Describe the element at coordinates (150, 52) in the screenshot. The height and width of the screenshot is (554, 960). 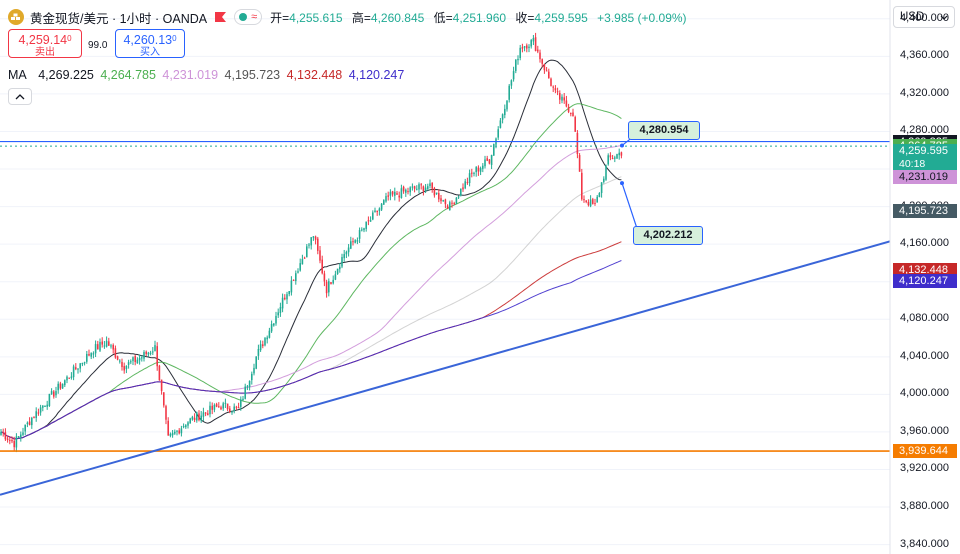
I see `buy-label: 买入` at that location.